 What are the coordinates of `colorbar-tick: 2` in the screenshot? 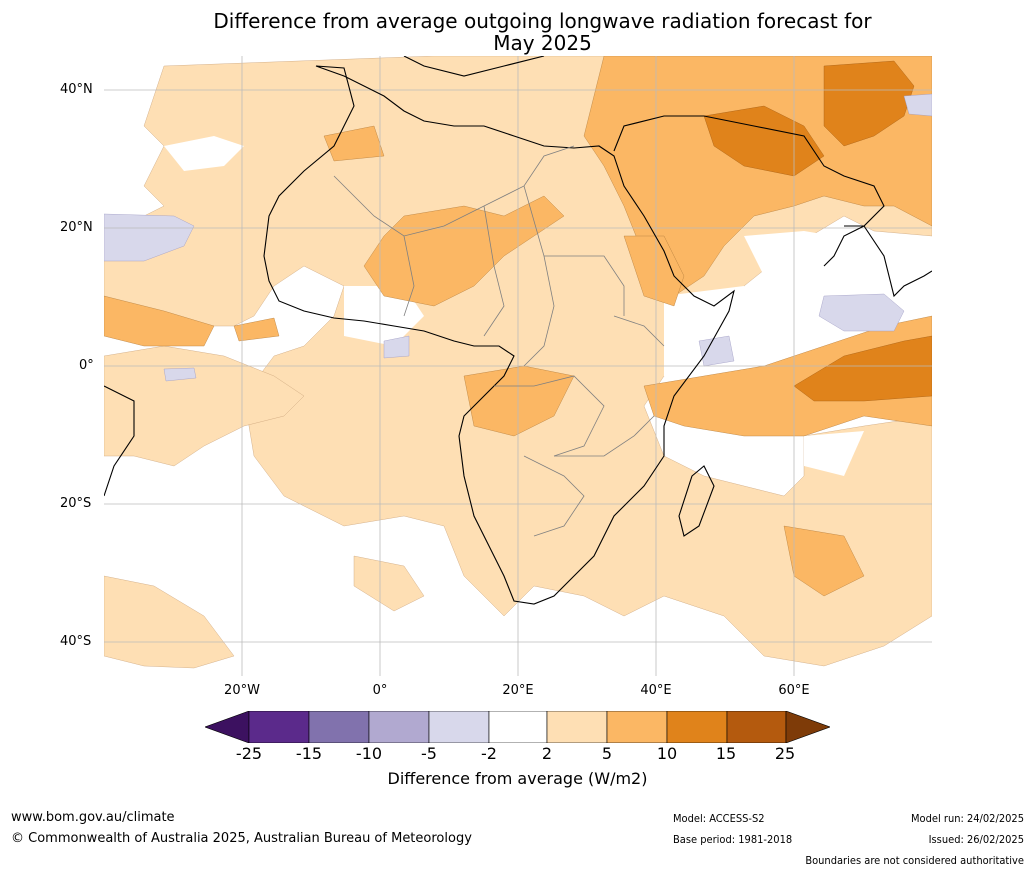 It's located at (547, 753).